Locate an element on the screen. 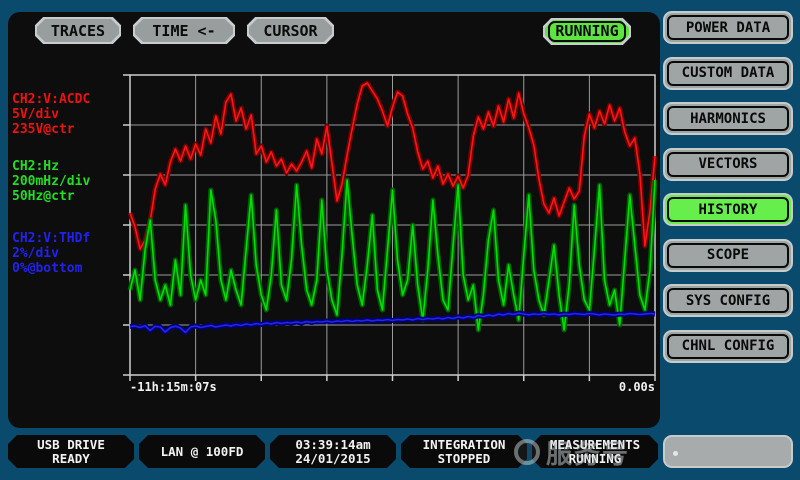 This screenshot has height=480, width=800. traces-button-label: TRACES is located at coordinates (78, 30).